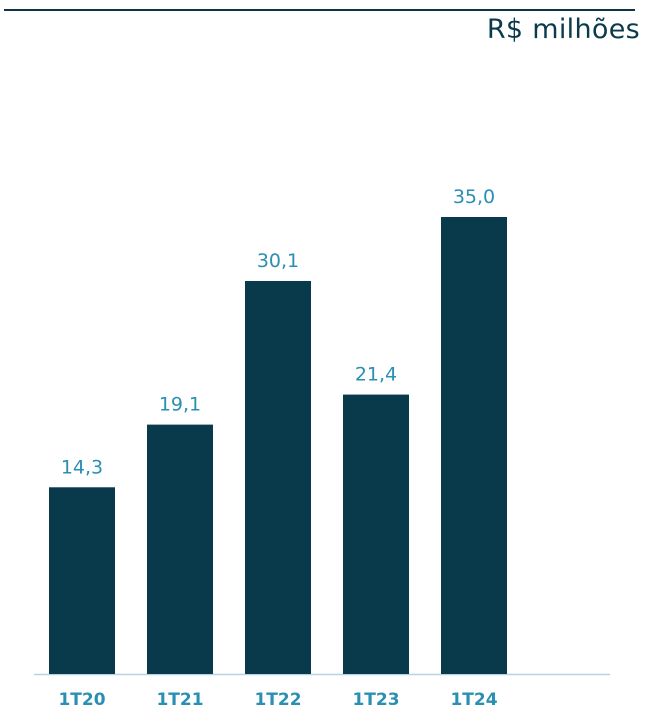 This screenshot has width=647, height=715. What do you see at coordinates (376, 534) in the screenshot?
I see `bar-1t23` at bounding box center [376, 534].